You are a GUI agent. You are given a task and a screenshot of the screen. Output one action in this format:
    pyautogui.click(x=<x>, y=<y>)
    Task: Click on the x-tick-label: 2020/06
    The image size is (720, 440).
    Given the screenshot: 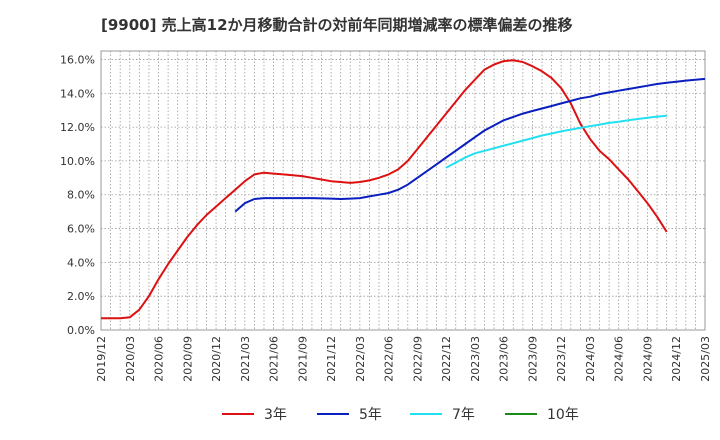 What is the action you would take?
    pyautogui.click(x=159, y=359)
    